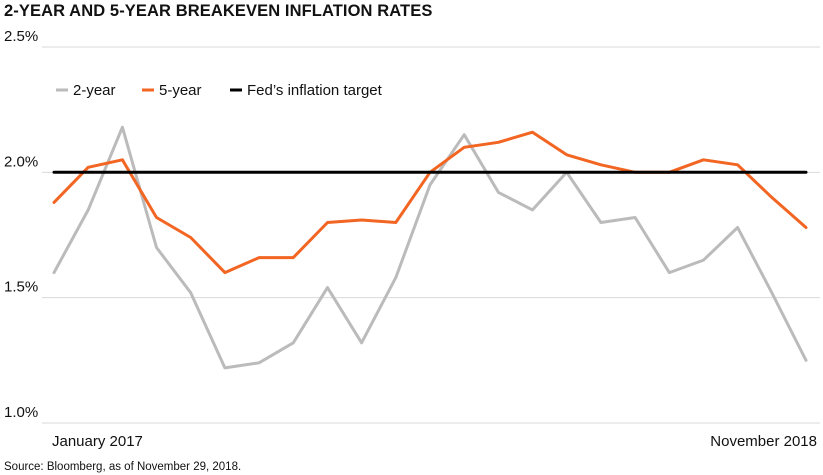 Image resolution: width=823 pixels, height=475 pixels. What do you see at coordinates (434, 441) in the screenshot?
I see `x-axis-ticks: January 2017 November 2018` at bounding box center [434, 441].